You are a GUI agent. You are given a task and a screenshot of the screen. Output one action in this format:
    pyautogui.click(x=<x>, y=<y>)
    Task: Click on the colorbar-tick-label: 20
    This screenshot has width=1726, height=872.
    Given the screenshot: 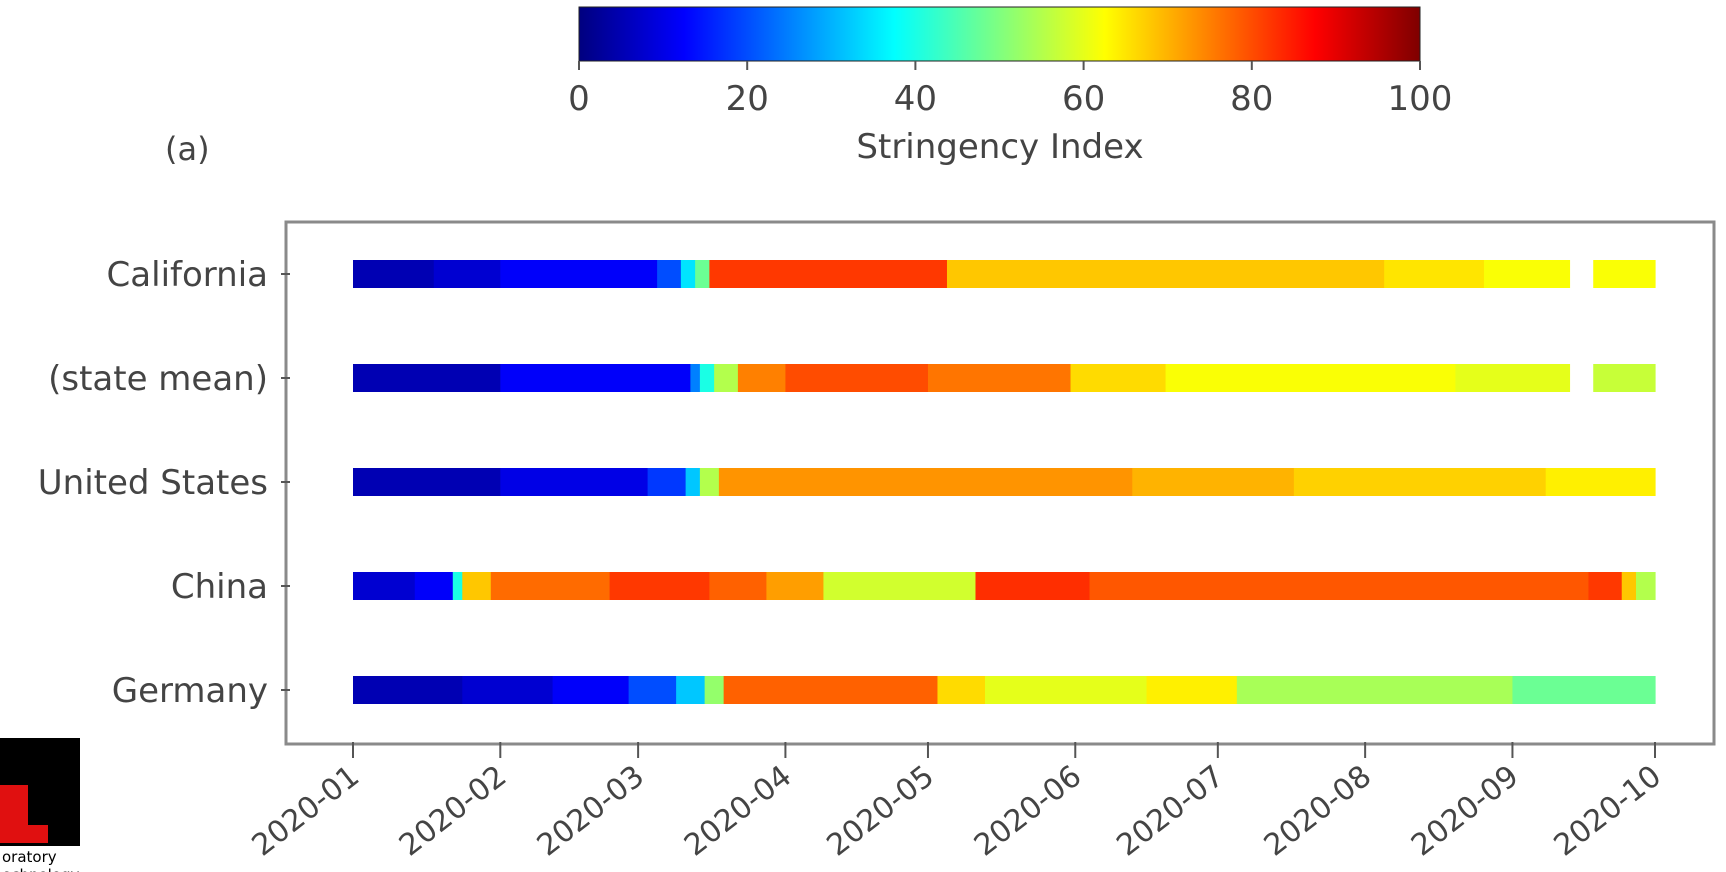 What is the action you would take?
    pyautogui.click(x=747, y=99)
    